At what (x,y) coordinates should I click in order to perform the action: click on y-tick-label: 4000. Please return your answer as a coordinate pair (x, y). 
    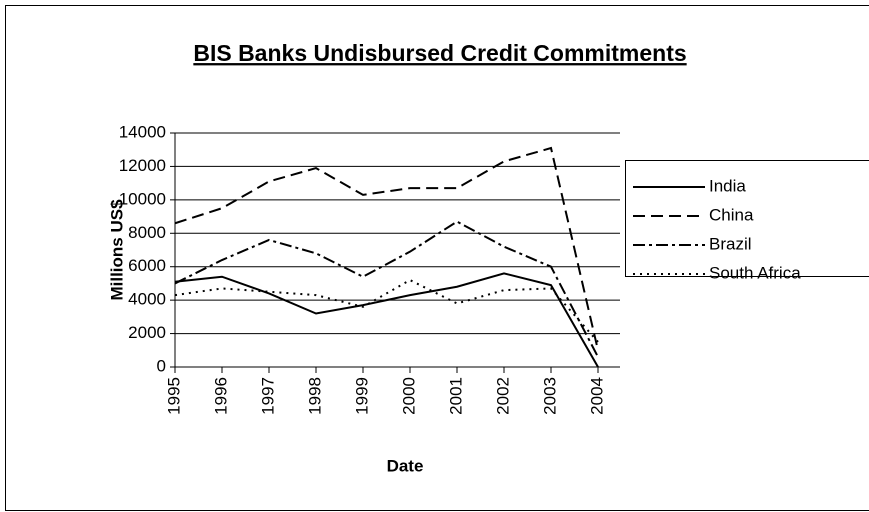
    Looking at the image, I should click on (147, 299).